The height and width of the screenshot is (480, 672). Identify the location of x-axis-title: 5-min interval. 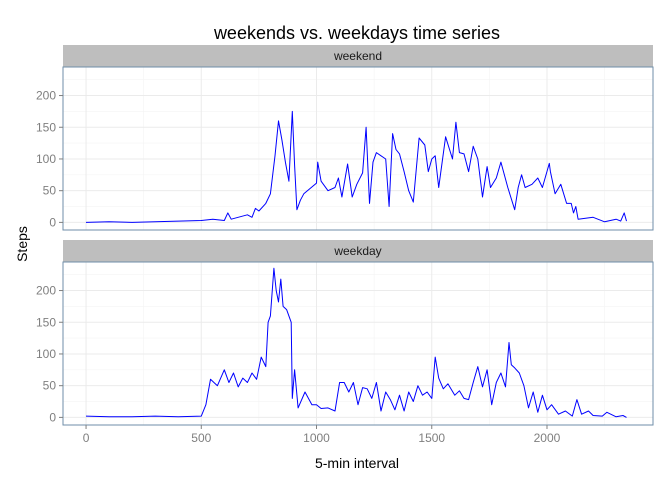
(357, 463).